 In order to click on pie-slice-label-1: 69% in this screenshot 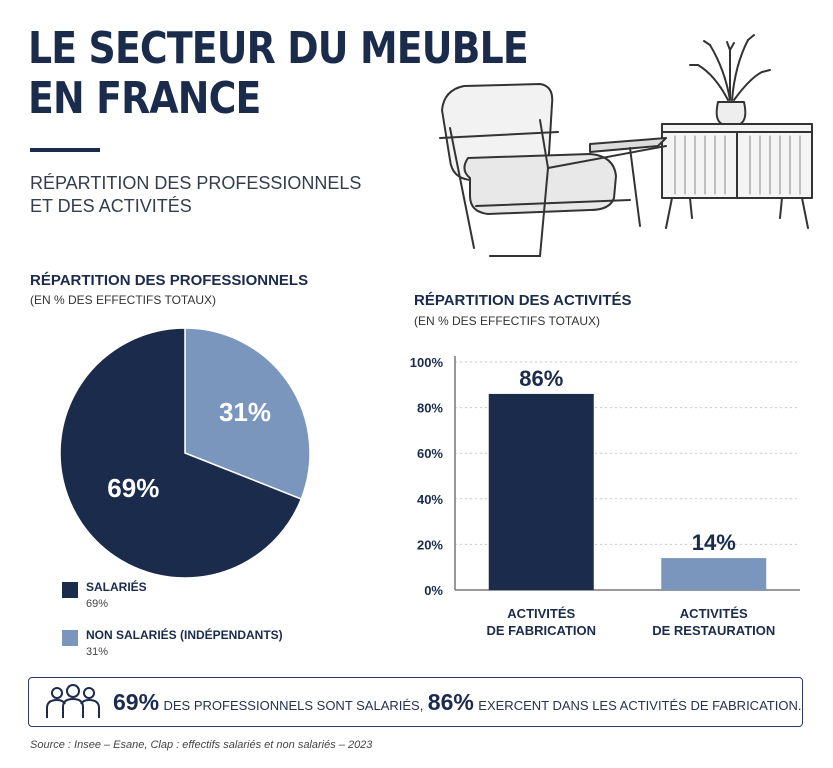, I will do `click(133, 488)`.